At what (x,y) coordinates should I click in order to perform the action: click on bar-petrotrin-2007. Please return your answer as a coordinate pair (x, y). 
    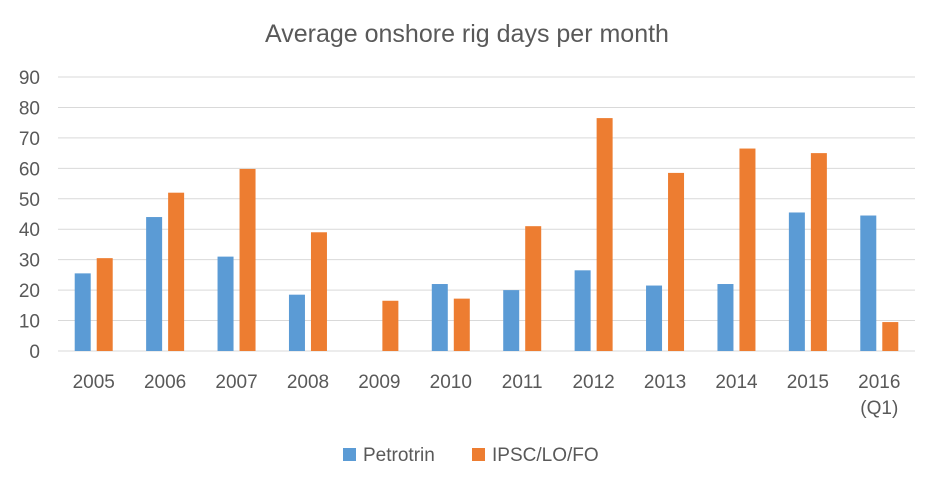
    Looking at the image, I should click on (225, 303).